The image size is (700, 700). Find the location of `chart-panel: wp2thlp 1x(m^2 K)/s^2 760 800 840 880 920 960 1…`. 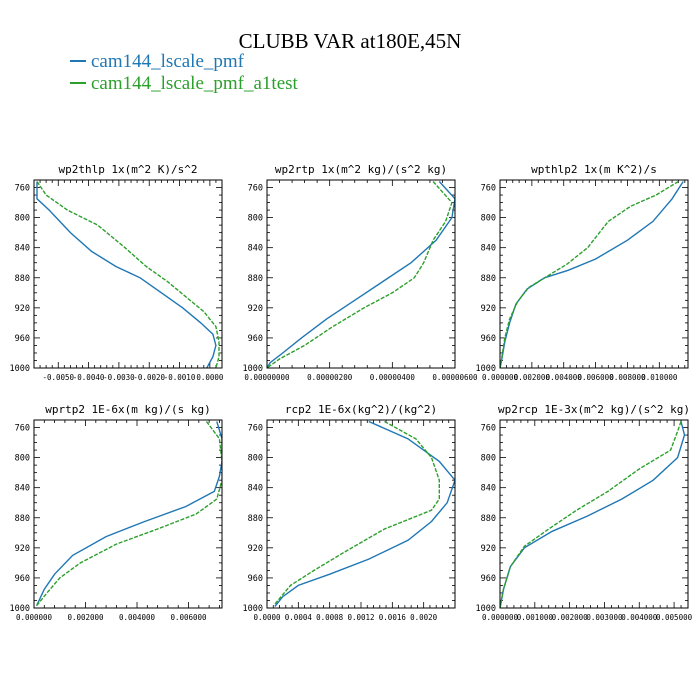

chart-panel: wp2thlp 1x(m^2 K)/s^2 760 800 840 880 920 960 1… is located at coordinates (117, 272).